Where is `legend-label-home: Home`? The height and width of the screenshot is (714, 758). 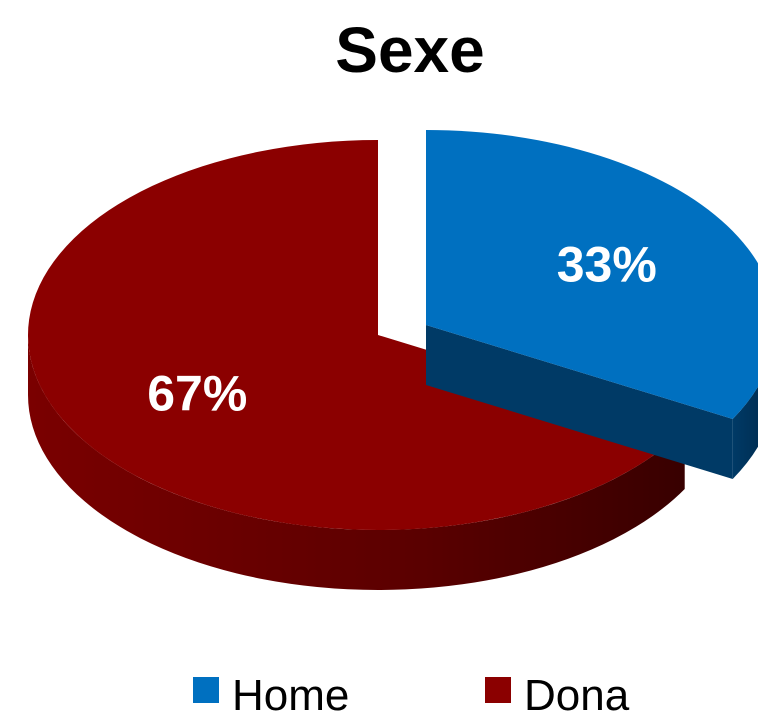
legend-label-home: Home is located at coordinates (290, 692).